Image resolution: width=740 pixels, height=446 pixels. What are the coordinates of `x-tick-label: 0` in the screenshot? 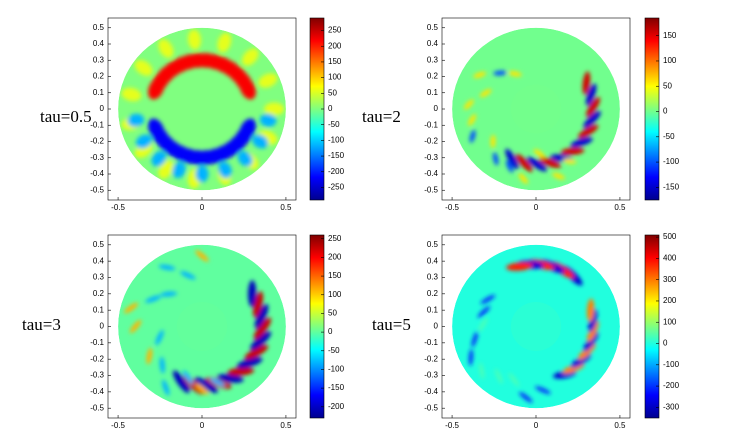 It's located at (202, 425).